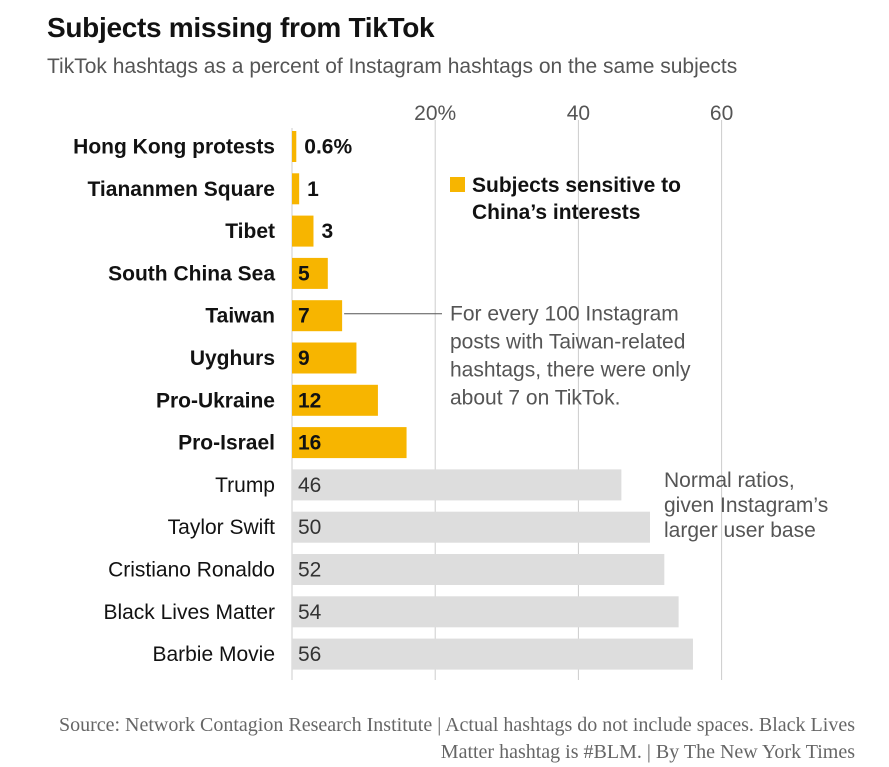 This screenshot has height=767, width=889. Describe the element at coordinates (303, 231) in the screenshot. I see `bar-tibet` at that location.